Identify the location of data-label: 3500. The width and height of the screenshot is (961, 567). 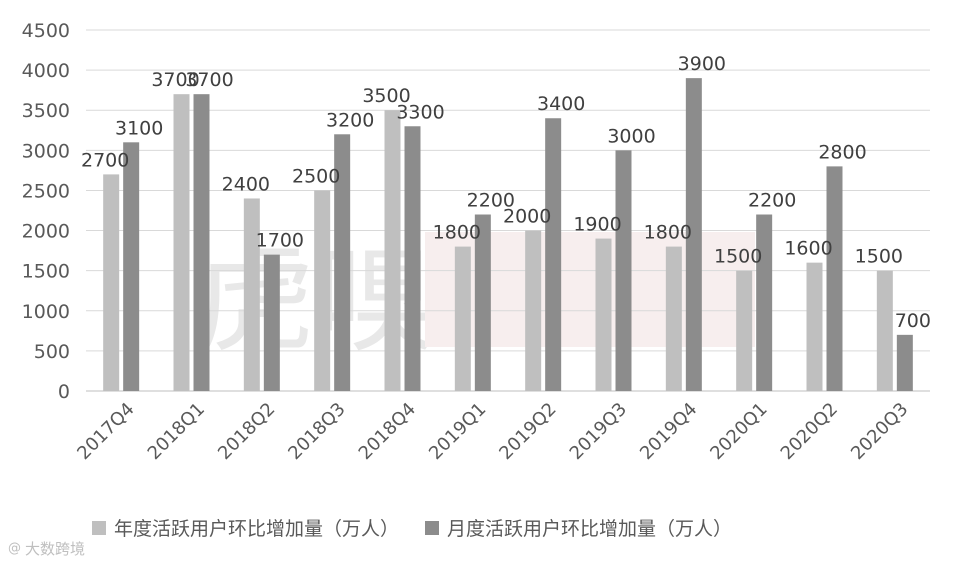
(386, 96).